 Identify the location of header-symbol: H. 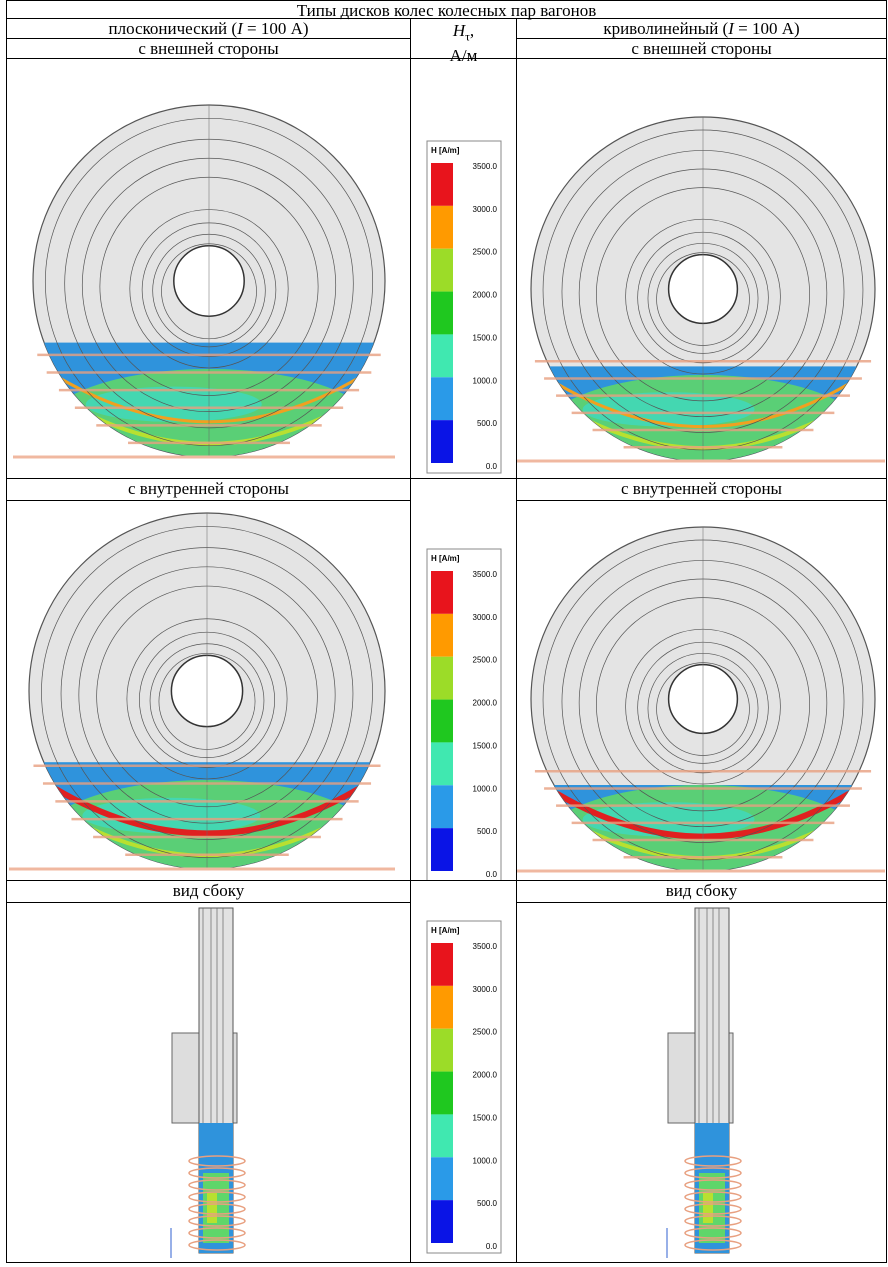
(459, 30).